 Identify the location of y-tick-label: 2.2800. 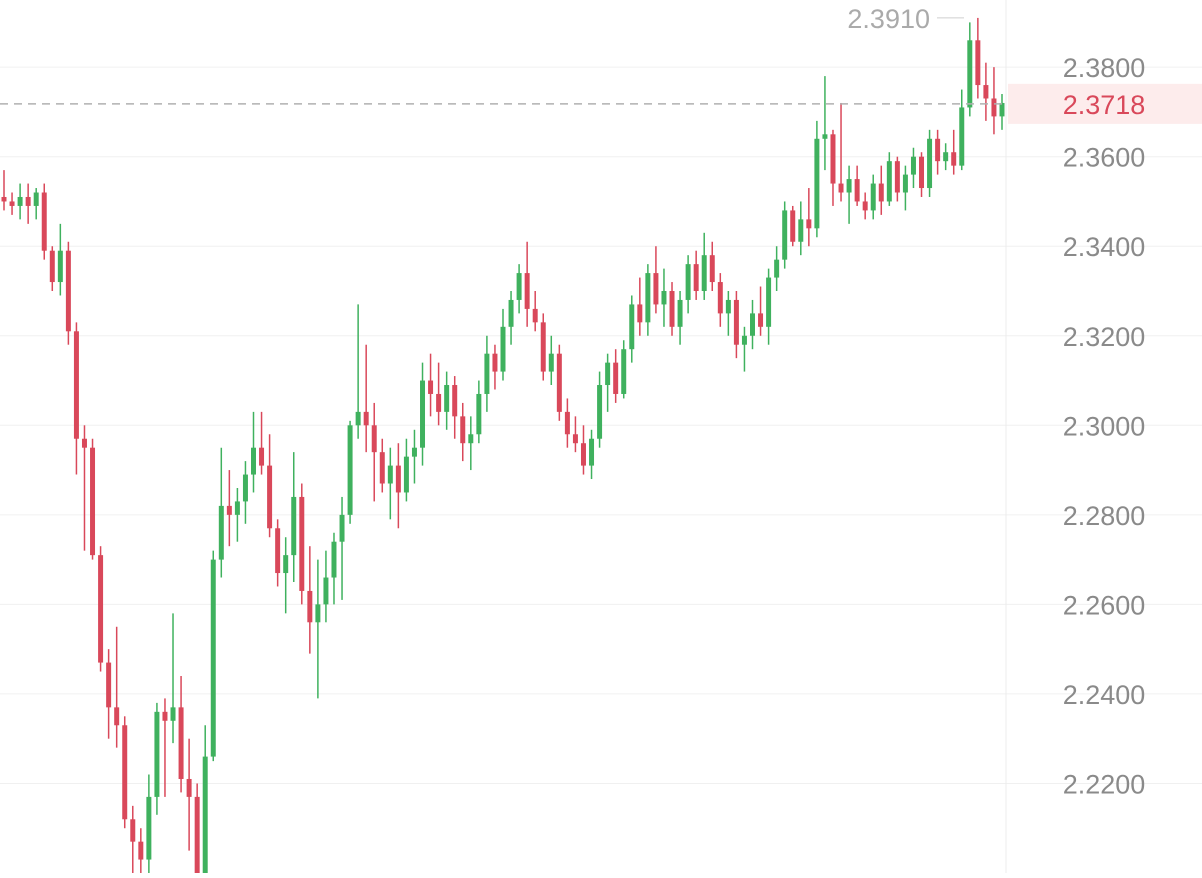
(1104, 516).